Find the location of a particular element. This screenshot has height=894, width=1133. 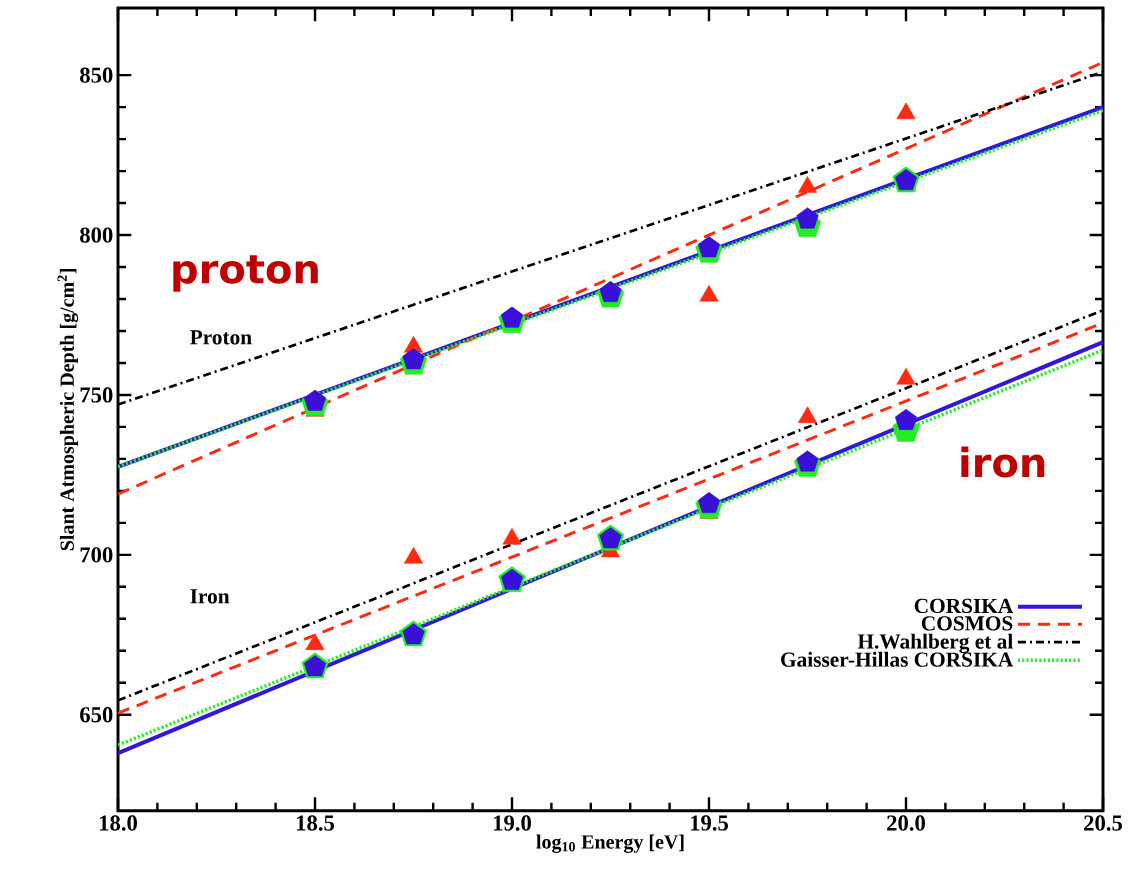

annotation: proton is located at coordinates (245, 273).